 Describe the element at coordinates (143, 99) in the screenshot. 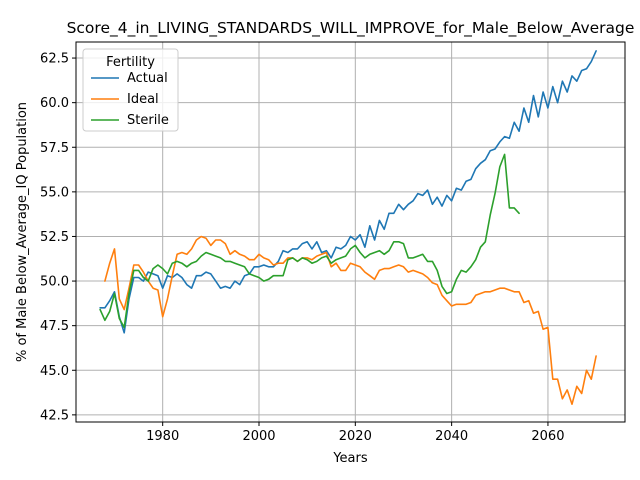

I see `legend-label-ideal: Ideal` at that location.